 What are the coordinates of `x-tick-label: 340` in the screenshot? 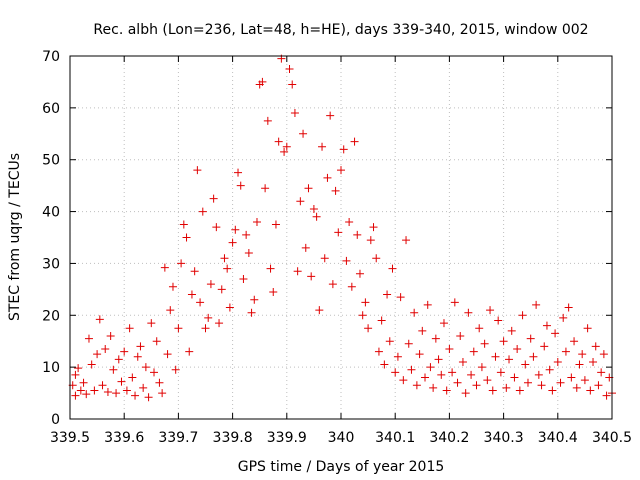 It's located at (341, 438).